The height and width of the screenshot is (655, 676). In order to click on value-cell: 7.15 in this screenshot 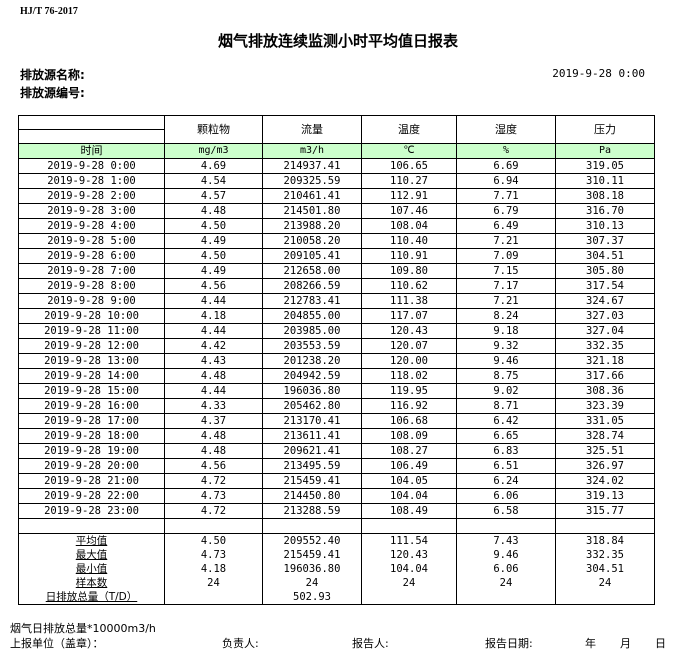, I will do `click(506, 271)`.